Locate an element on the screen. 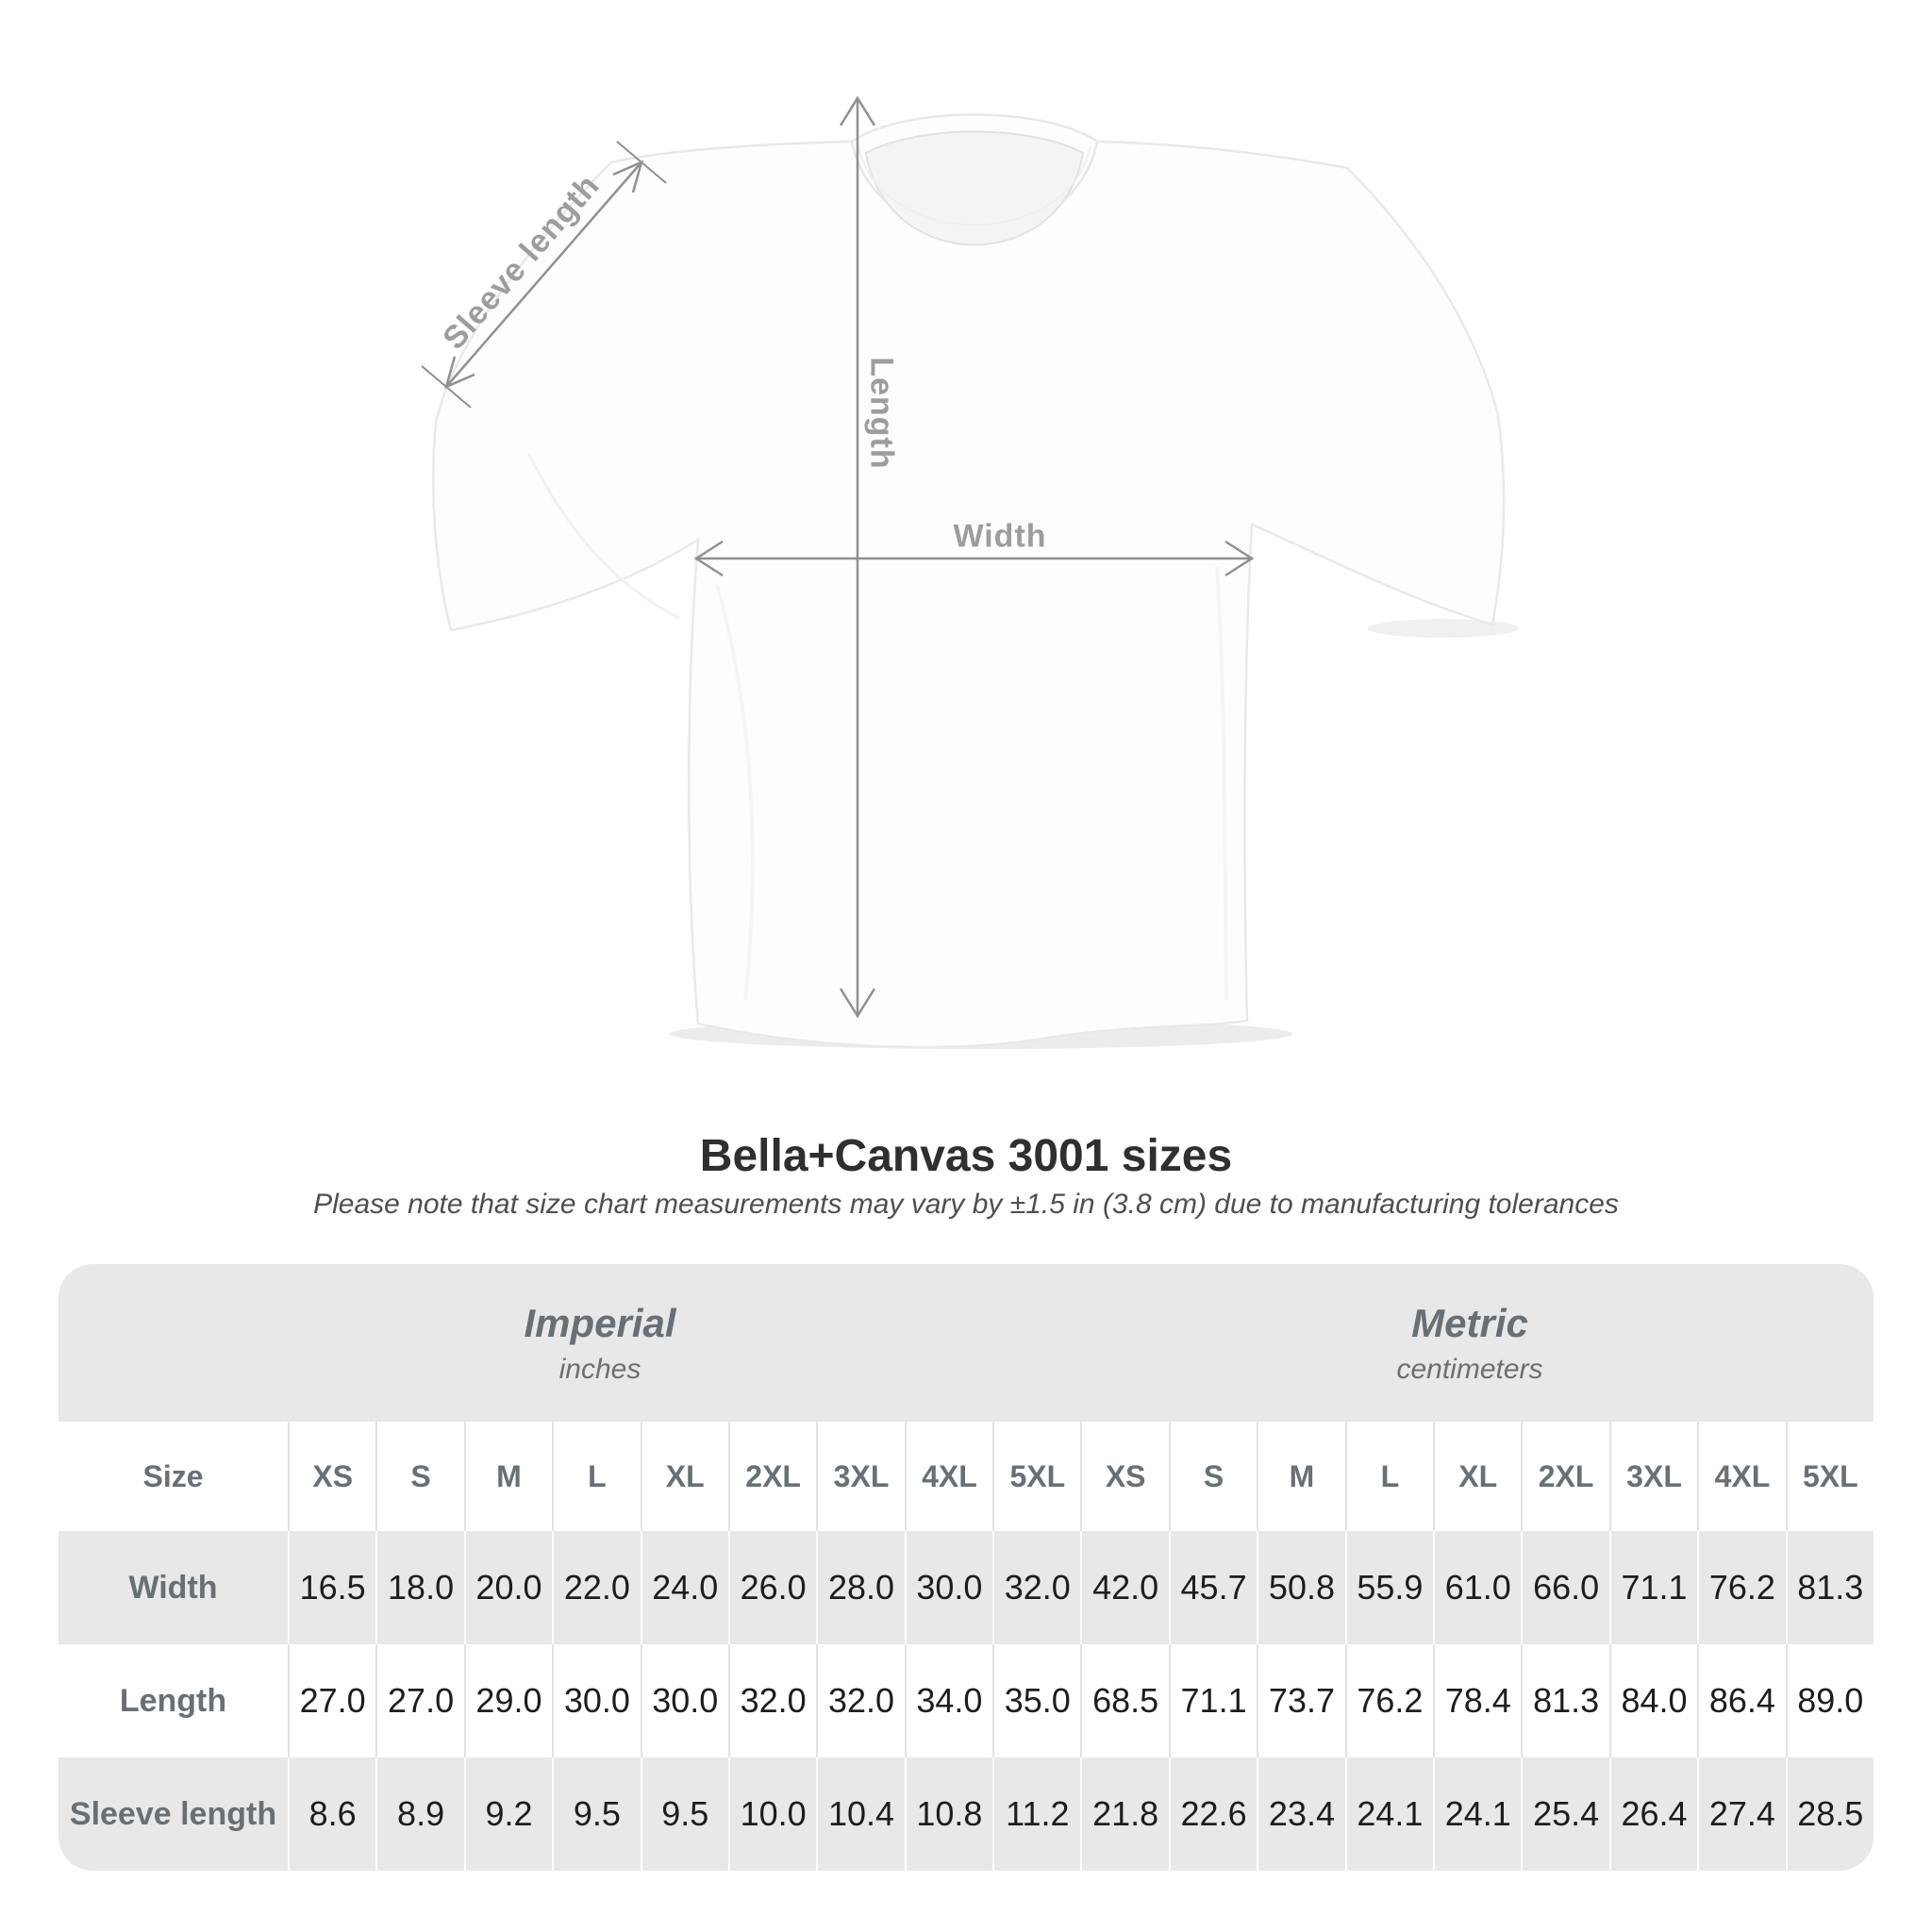  table-cell: 61.0 is located at coordinates (1478, 1588).